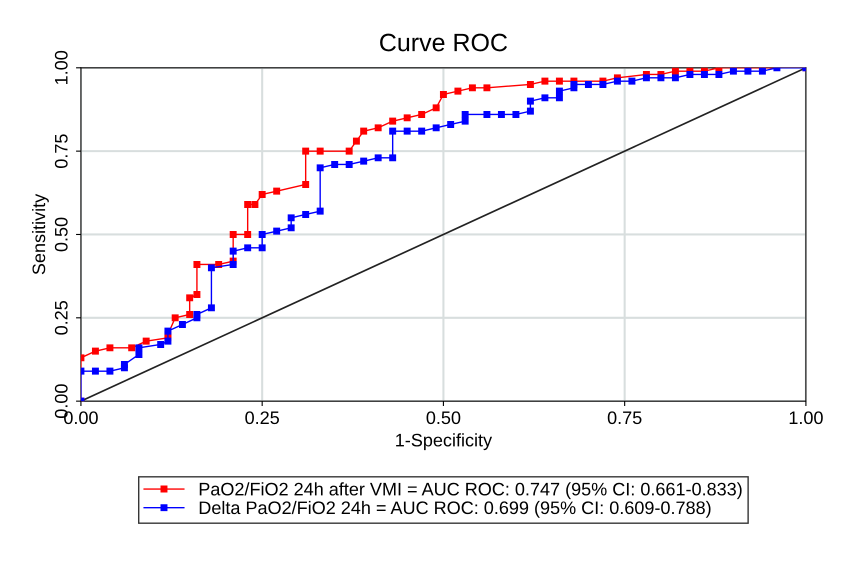  I want to click on x-tick-label: 1.00, so click(806, 417).